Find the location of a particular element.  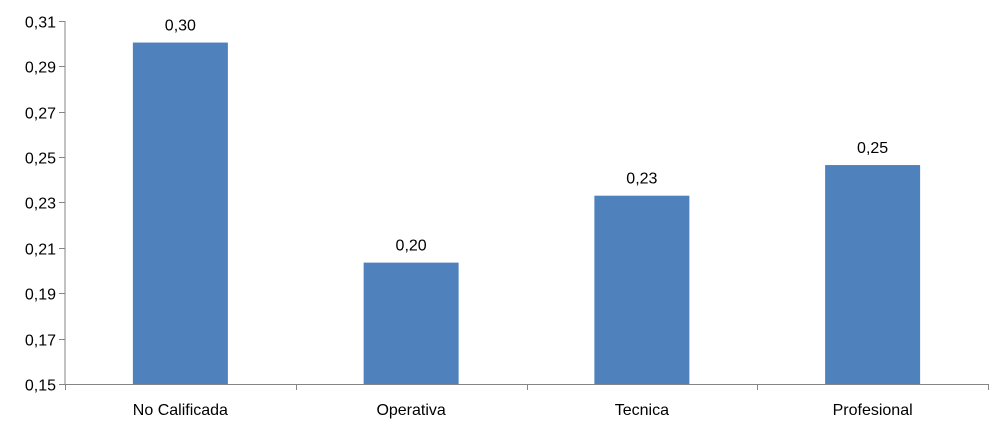

data-label: 0,30 is located at coordinates (180, 26).